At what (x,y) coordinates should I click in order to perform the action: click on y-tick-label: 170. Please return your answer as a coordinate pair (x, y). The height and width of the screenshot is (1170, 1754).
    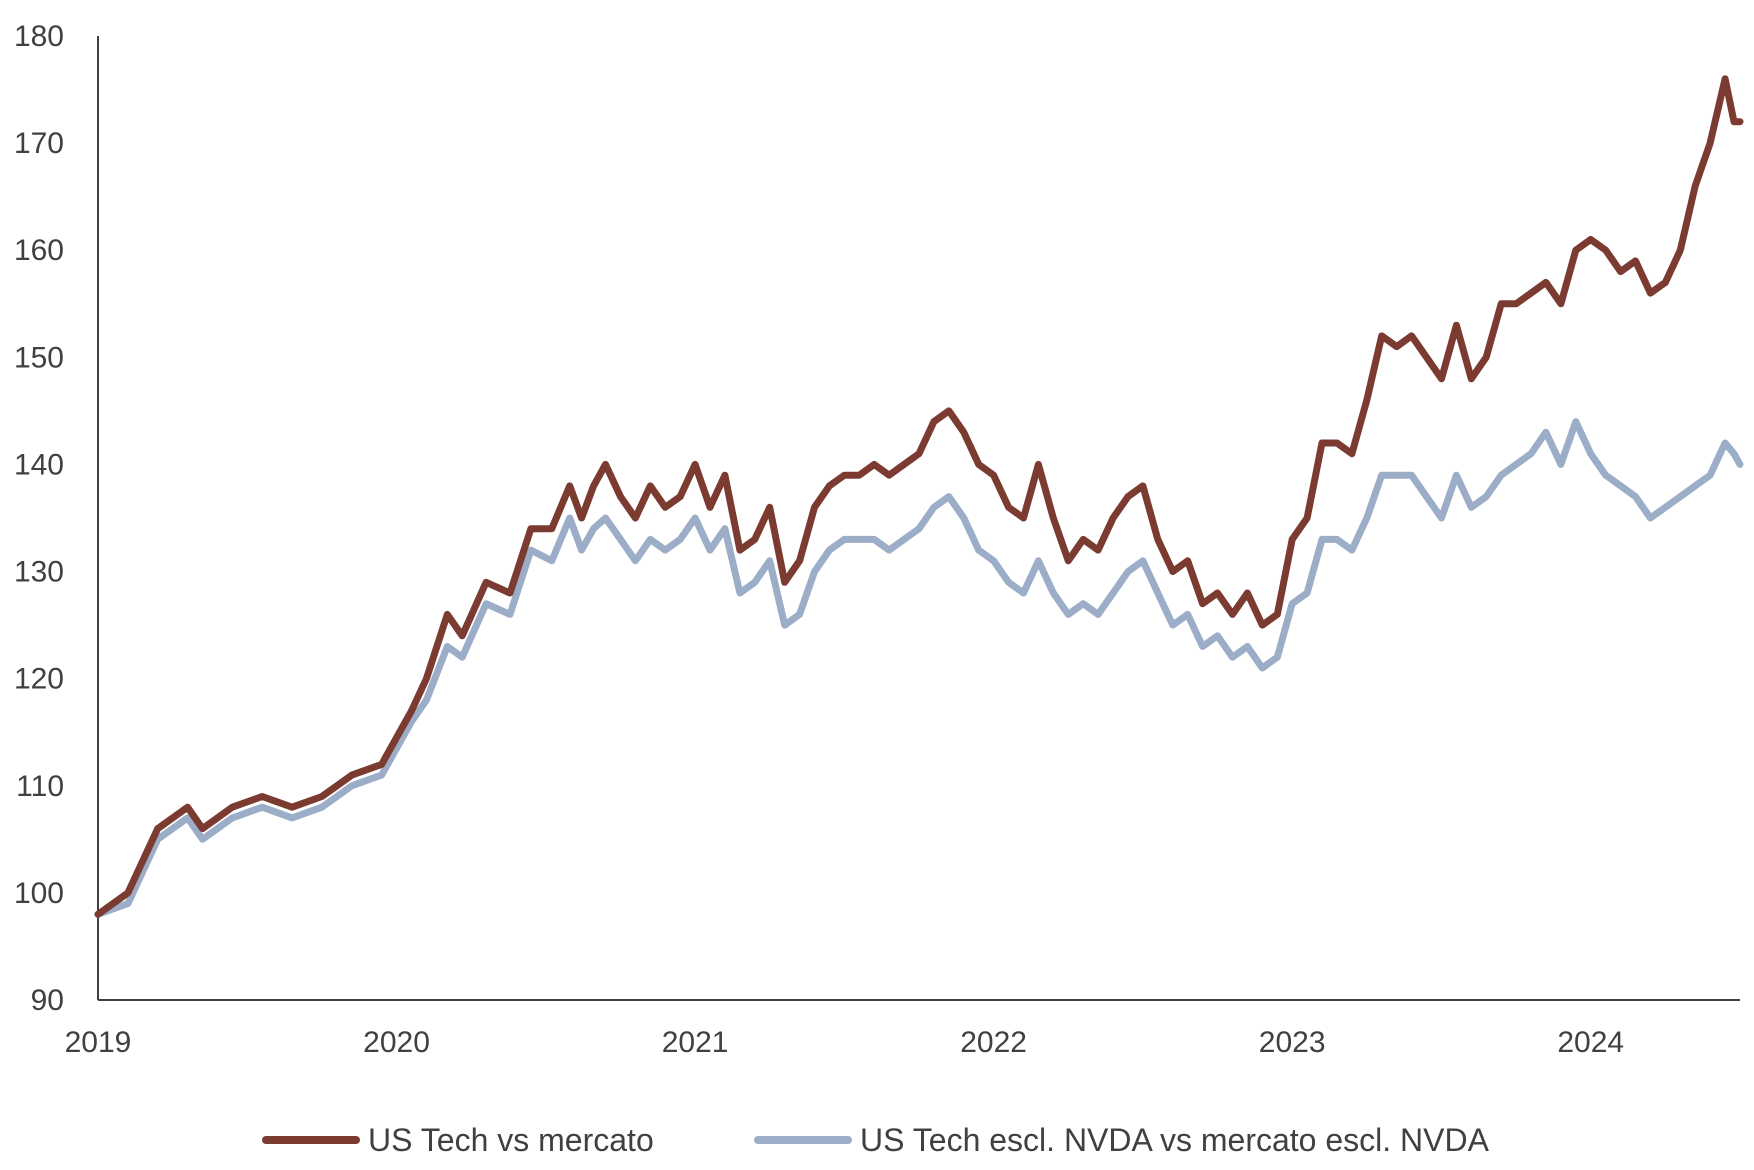
    Looking at the image, I should click on (39, 143).